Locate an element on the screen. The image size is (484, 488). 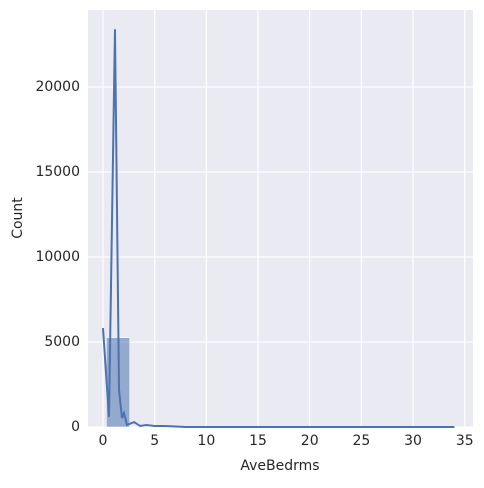
y-tick-label: 10000 is located at coordinates (57, 257).